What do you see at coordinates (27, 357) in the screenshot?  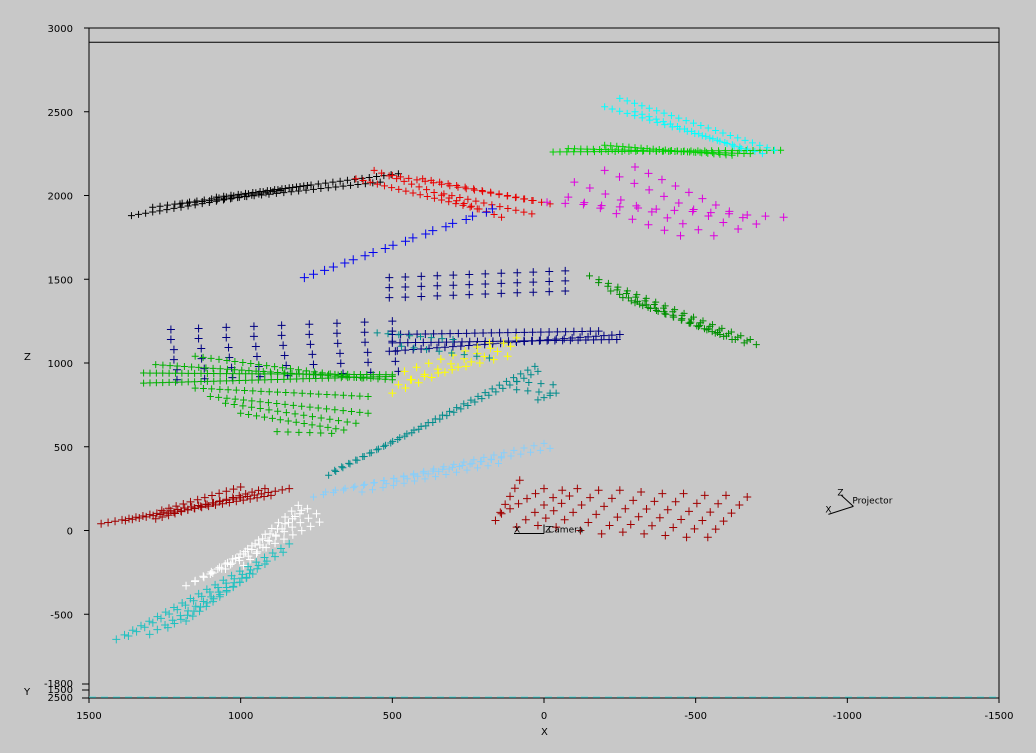 I see `y-axis-title: Z` at bounding box center [27, 357].